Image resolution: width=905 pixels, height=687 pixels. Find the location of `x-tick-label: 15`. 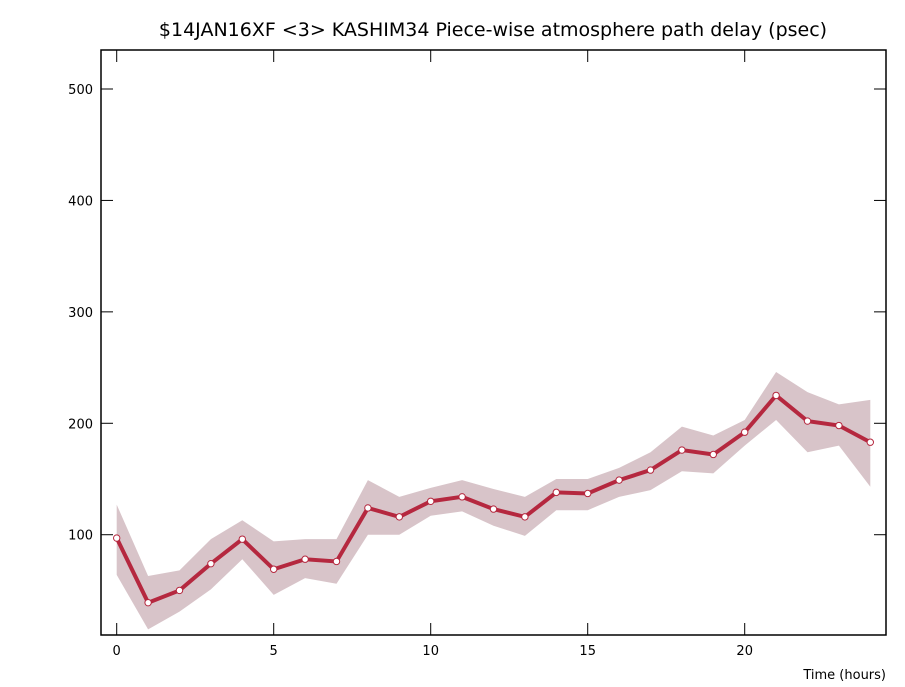

x-tick-label: 15 is located at coordinates (587, 651).